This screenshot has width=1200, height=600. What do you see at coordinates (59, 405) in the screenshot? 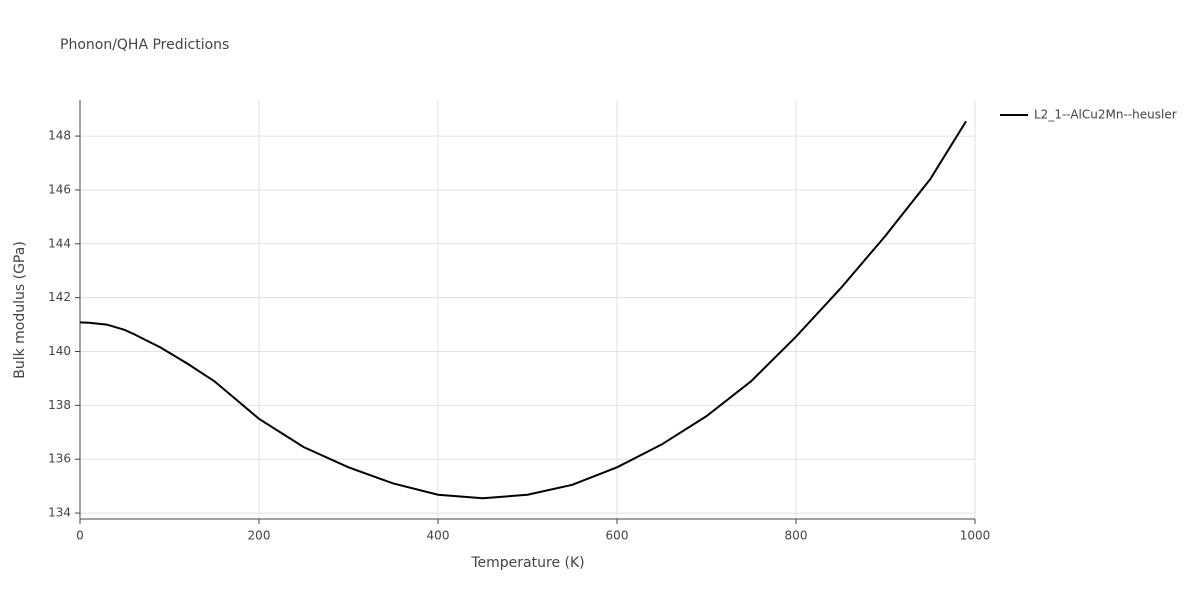
I see `y-tick-label: 138` at bounding box center [59, 405].